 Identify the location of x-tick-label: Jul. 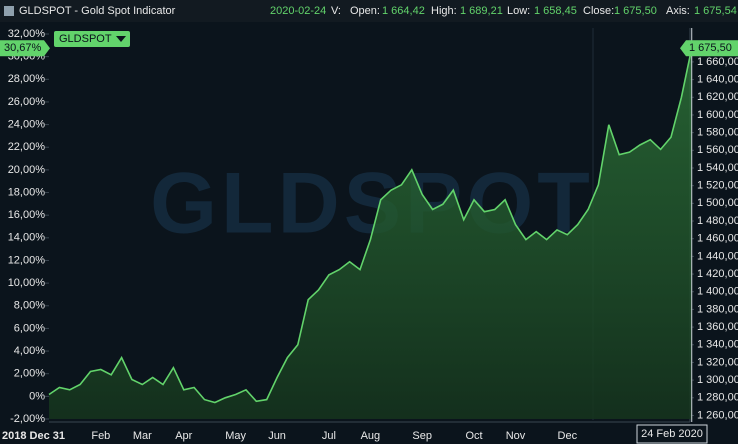
(329, 436).